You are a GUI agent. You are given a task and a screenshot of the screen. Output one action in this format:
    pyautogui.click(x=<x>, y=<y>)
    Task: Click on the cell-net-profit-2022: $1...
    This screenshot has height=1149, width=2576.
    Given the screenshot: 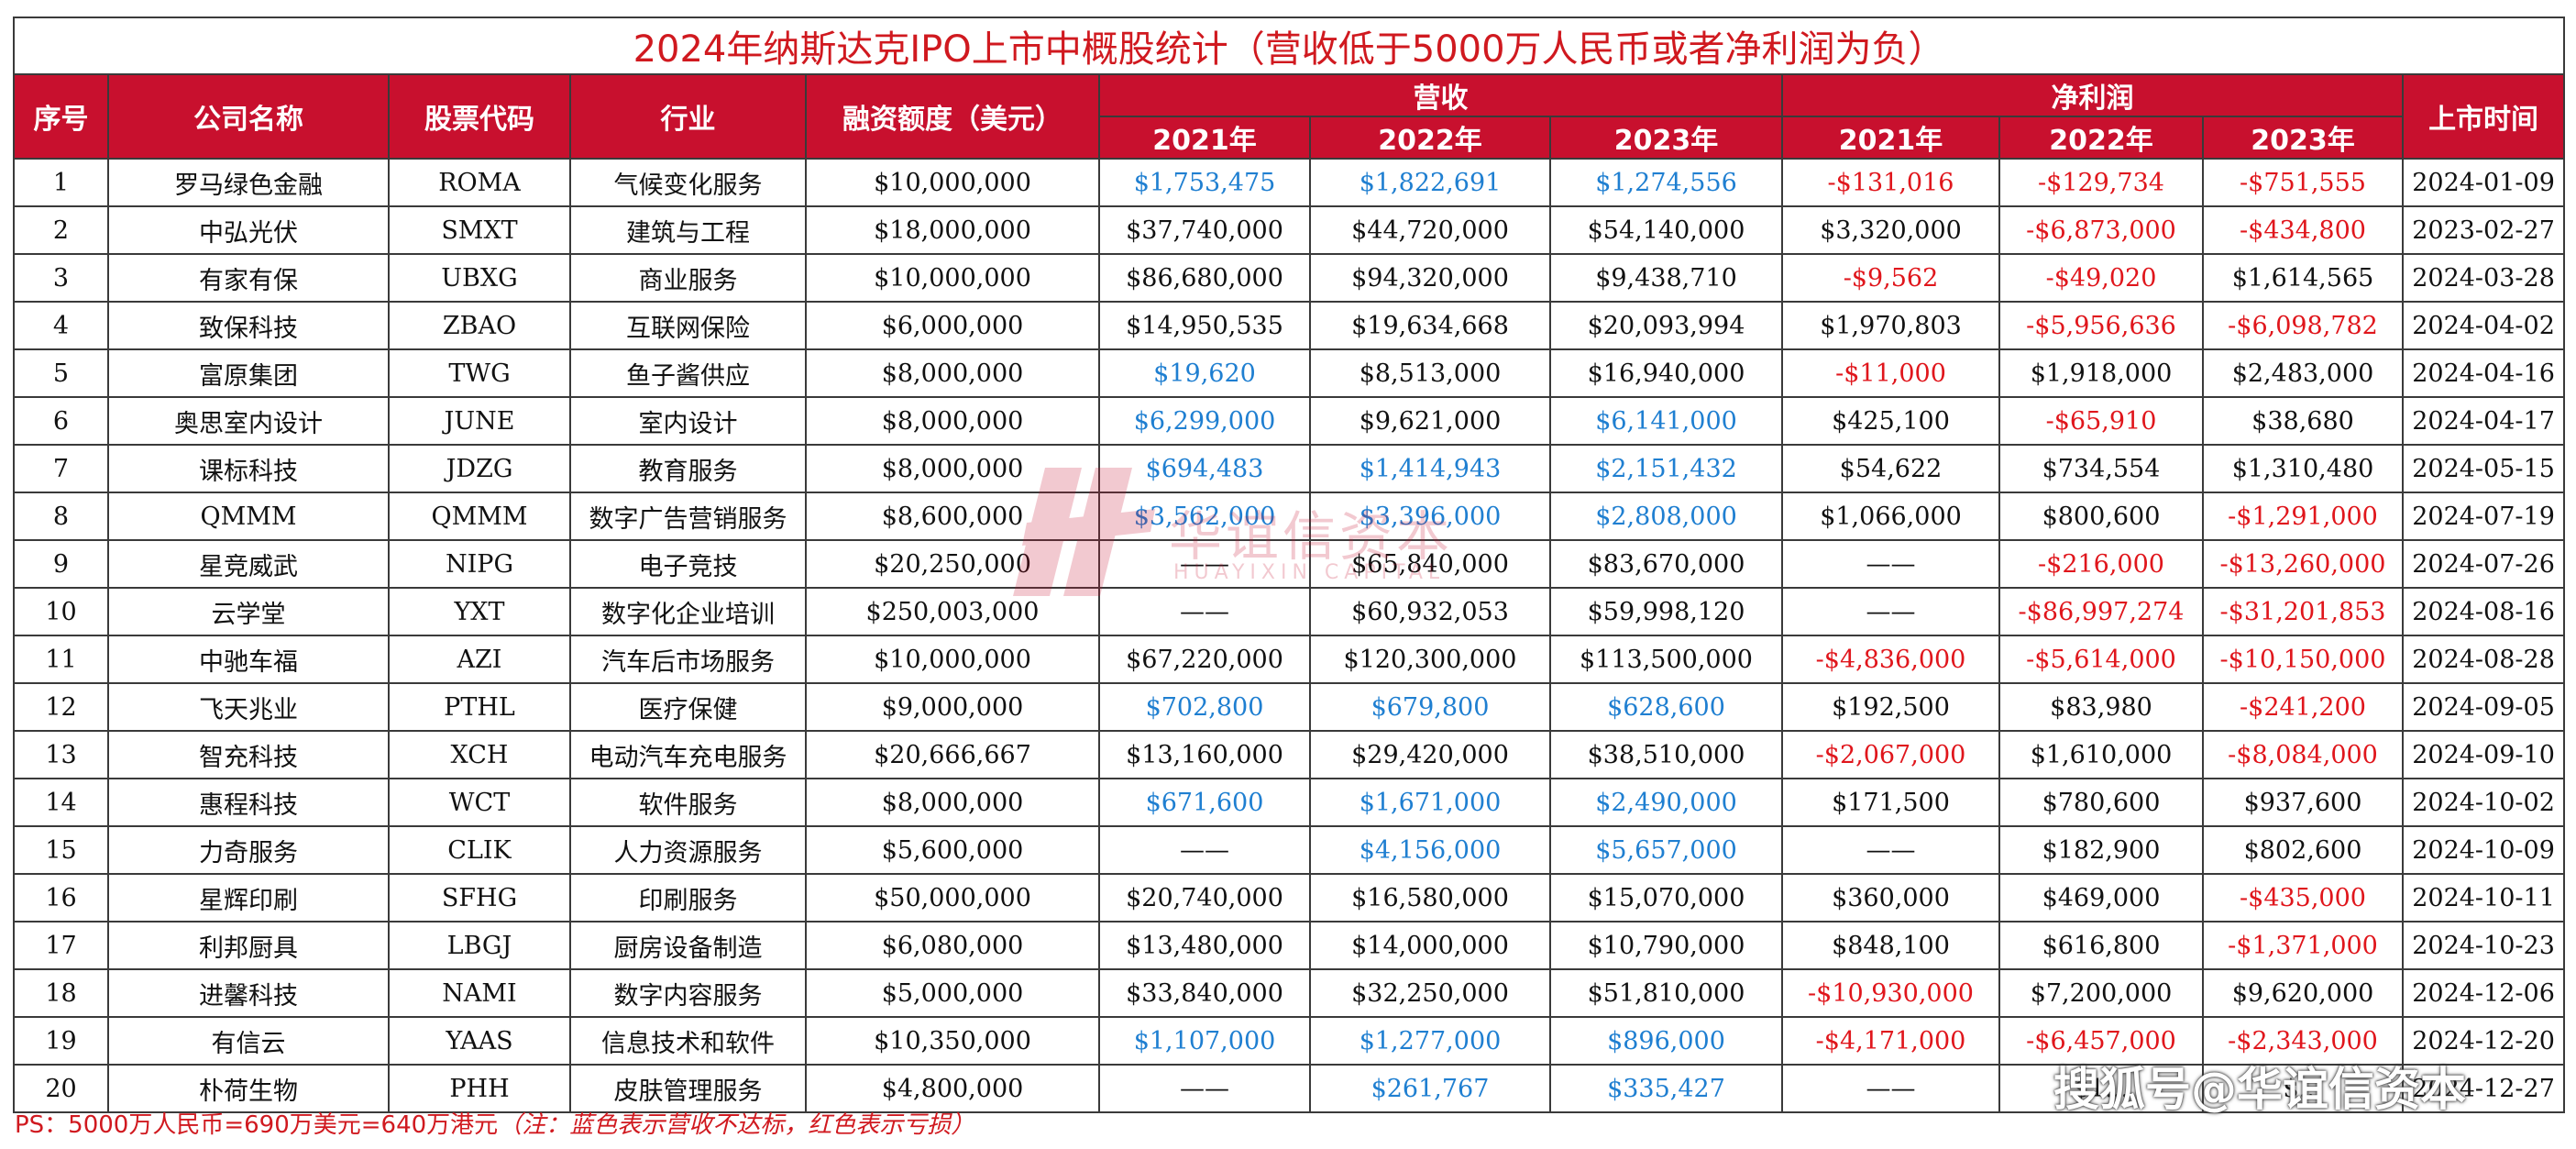 What is the action you would take?
    pyautogui.click(x=2101, y=1088)
    